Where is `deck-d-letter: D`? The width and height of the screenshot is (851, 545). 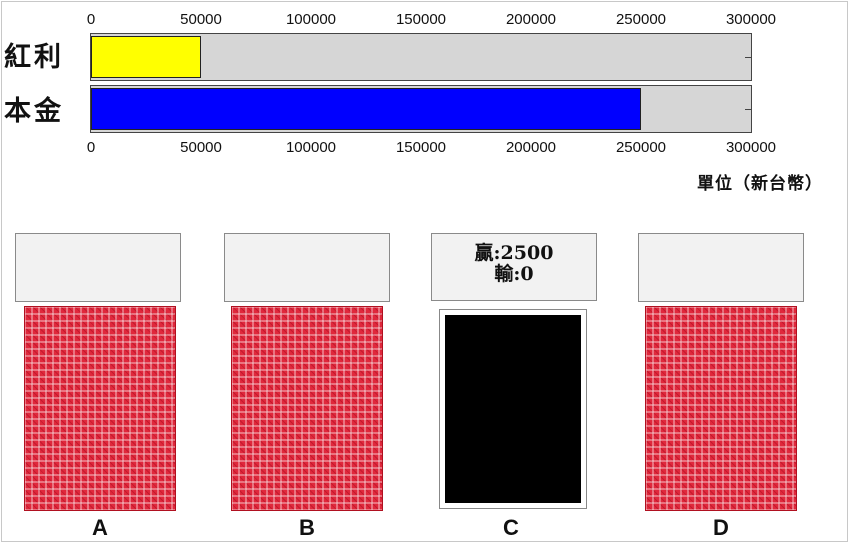 deck-d-letter: D is located at coordinates (721, 527).